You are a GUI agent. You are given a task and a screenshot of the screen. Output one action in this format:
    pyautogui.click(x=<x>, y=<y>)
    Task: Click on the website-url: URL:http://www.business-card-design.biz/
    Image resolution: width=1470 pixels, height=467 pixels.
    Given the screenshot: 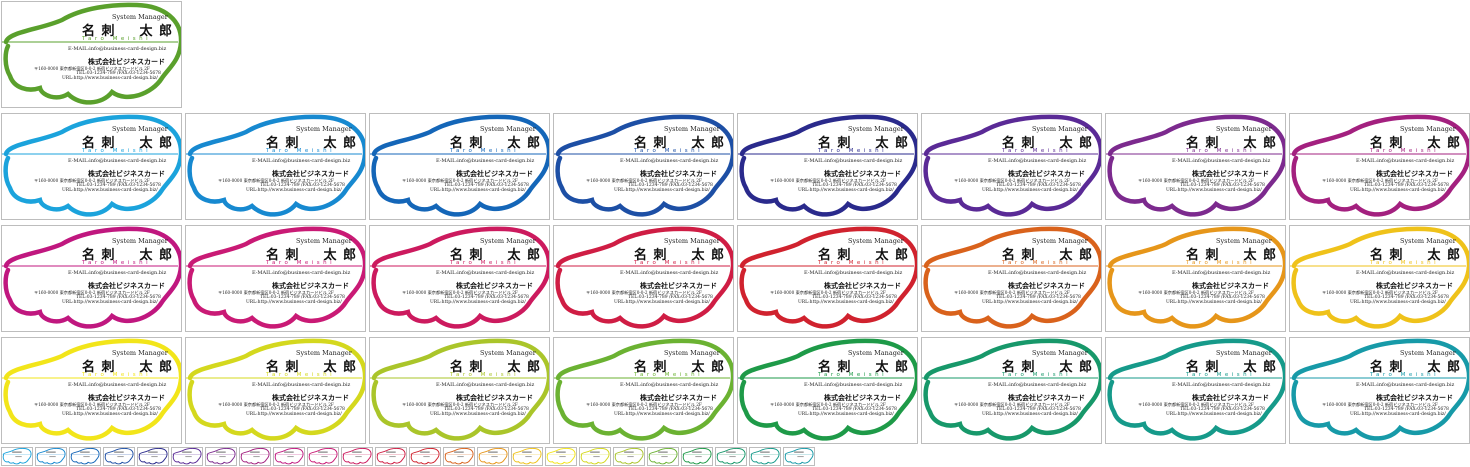 What is the action you would take?
    pyautogui.click(x=662, y=302)
    